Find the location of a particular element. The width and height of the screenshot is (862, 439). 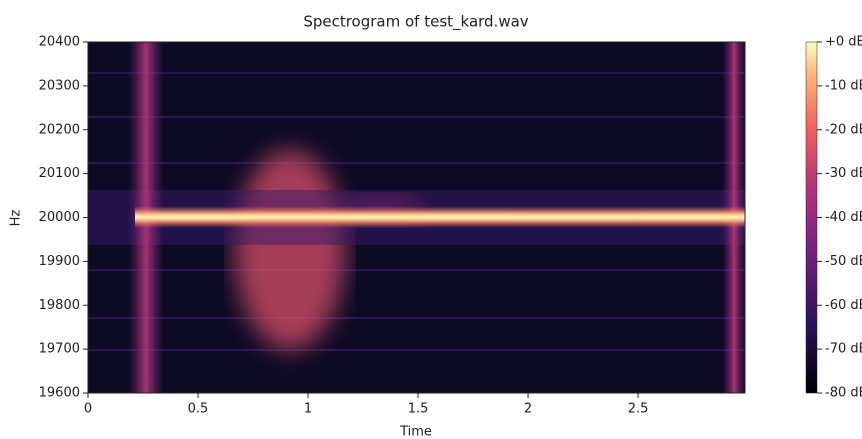

colorbar-tick-label: -70 dB is located at coordinates (843, 349).